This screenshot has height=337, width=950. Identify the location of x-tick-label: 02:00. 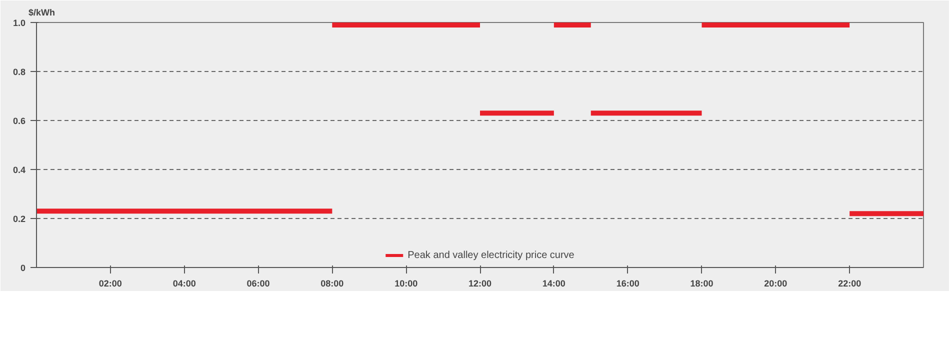
(110, 283).